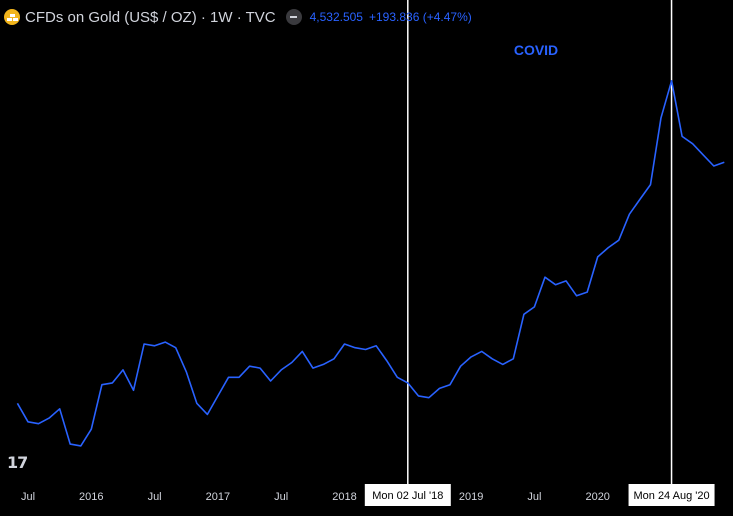  Describe the element at coordinates (471, 497) in the screenshot. I see `x-tick-label: 2019` at that location.